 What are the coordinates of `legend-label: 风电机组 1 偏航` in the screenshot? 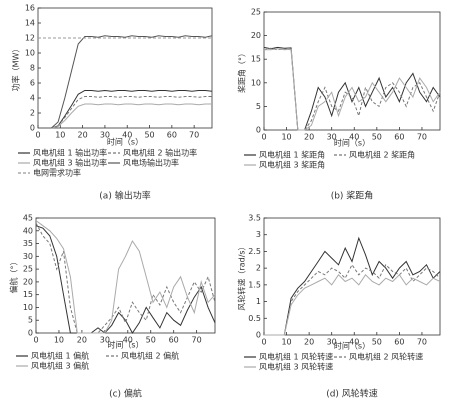 It's located at (60, 356).